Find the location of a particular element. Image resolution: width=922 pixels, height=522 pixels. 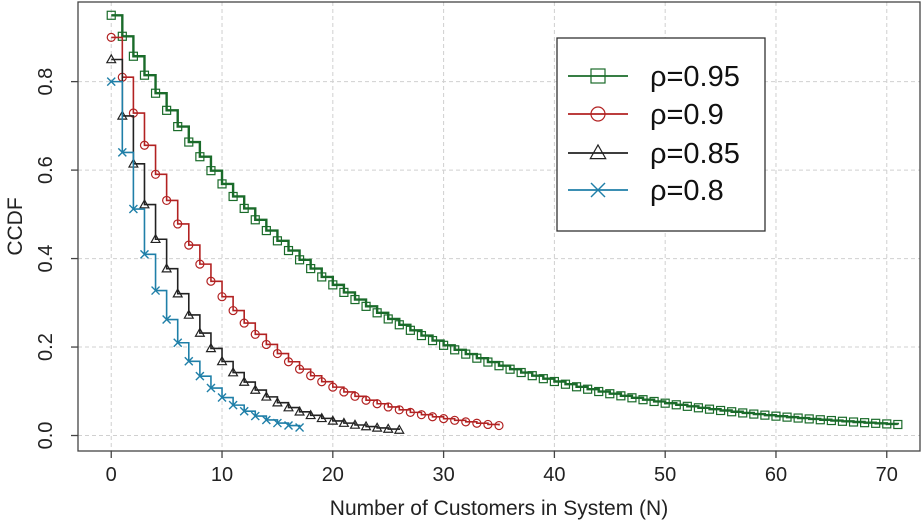

x-axis-title: Number of Customers in System (N) is located at coordinates (499, 508).